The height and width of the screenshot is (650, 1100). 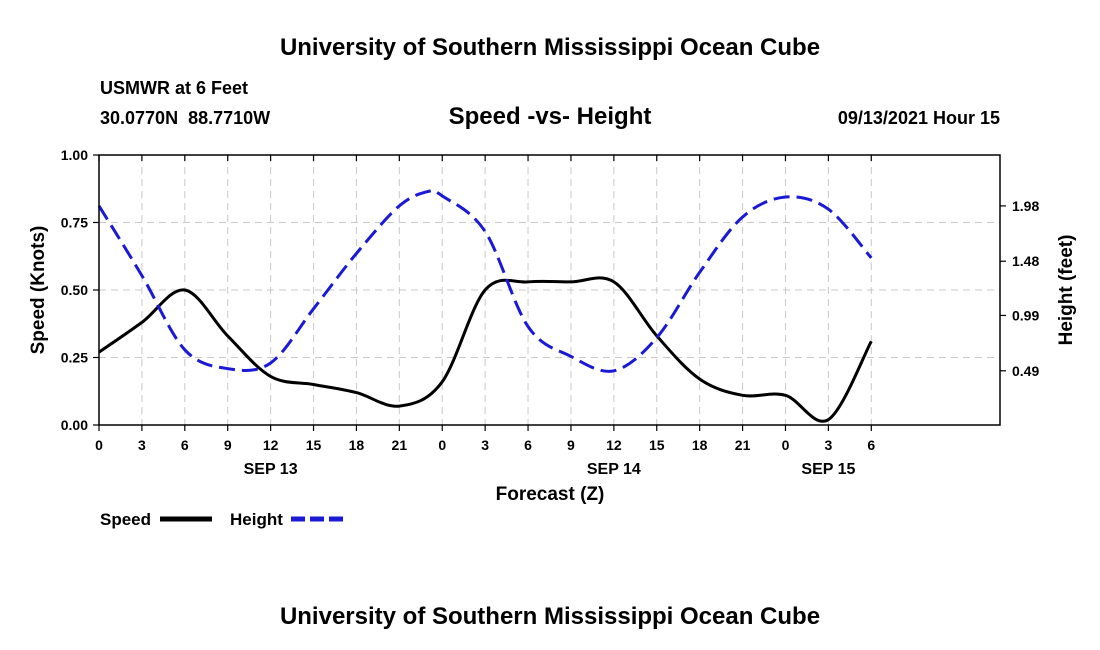 I want to click on legend-height-label: Height, so click(x=256, y=519).